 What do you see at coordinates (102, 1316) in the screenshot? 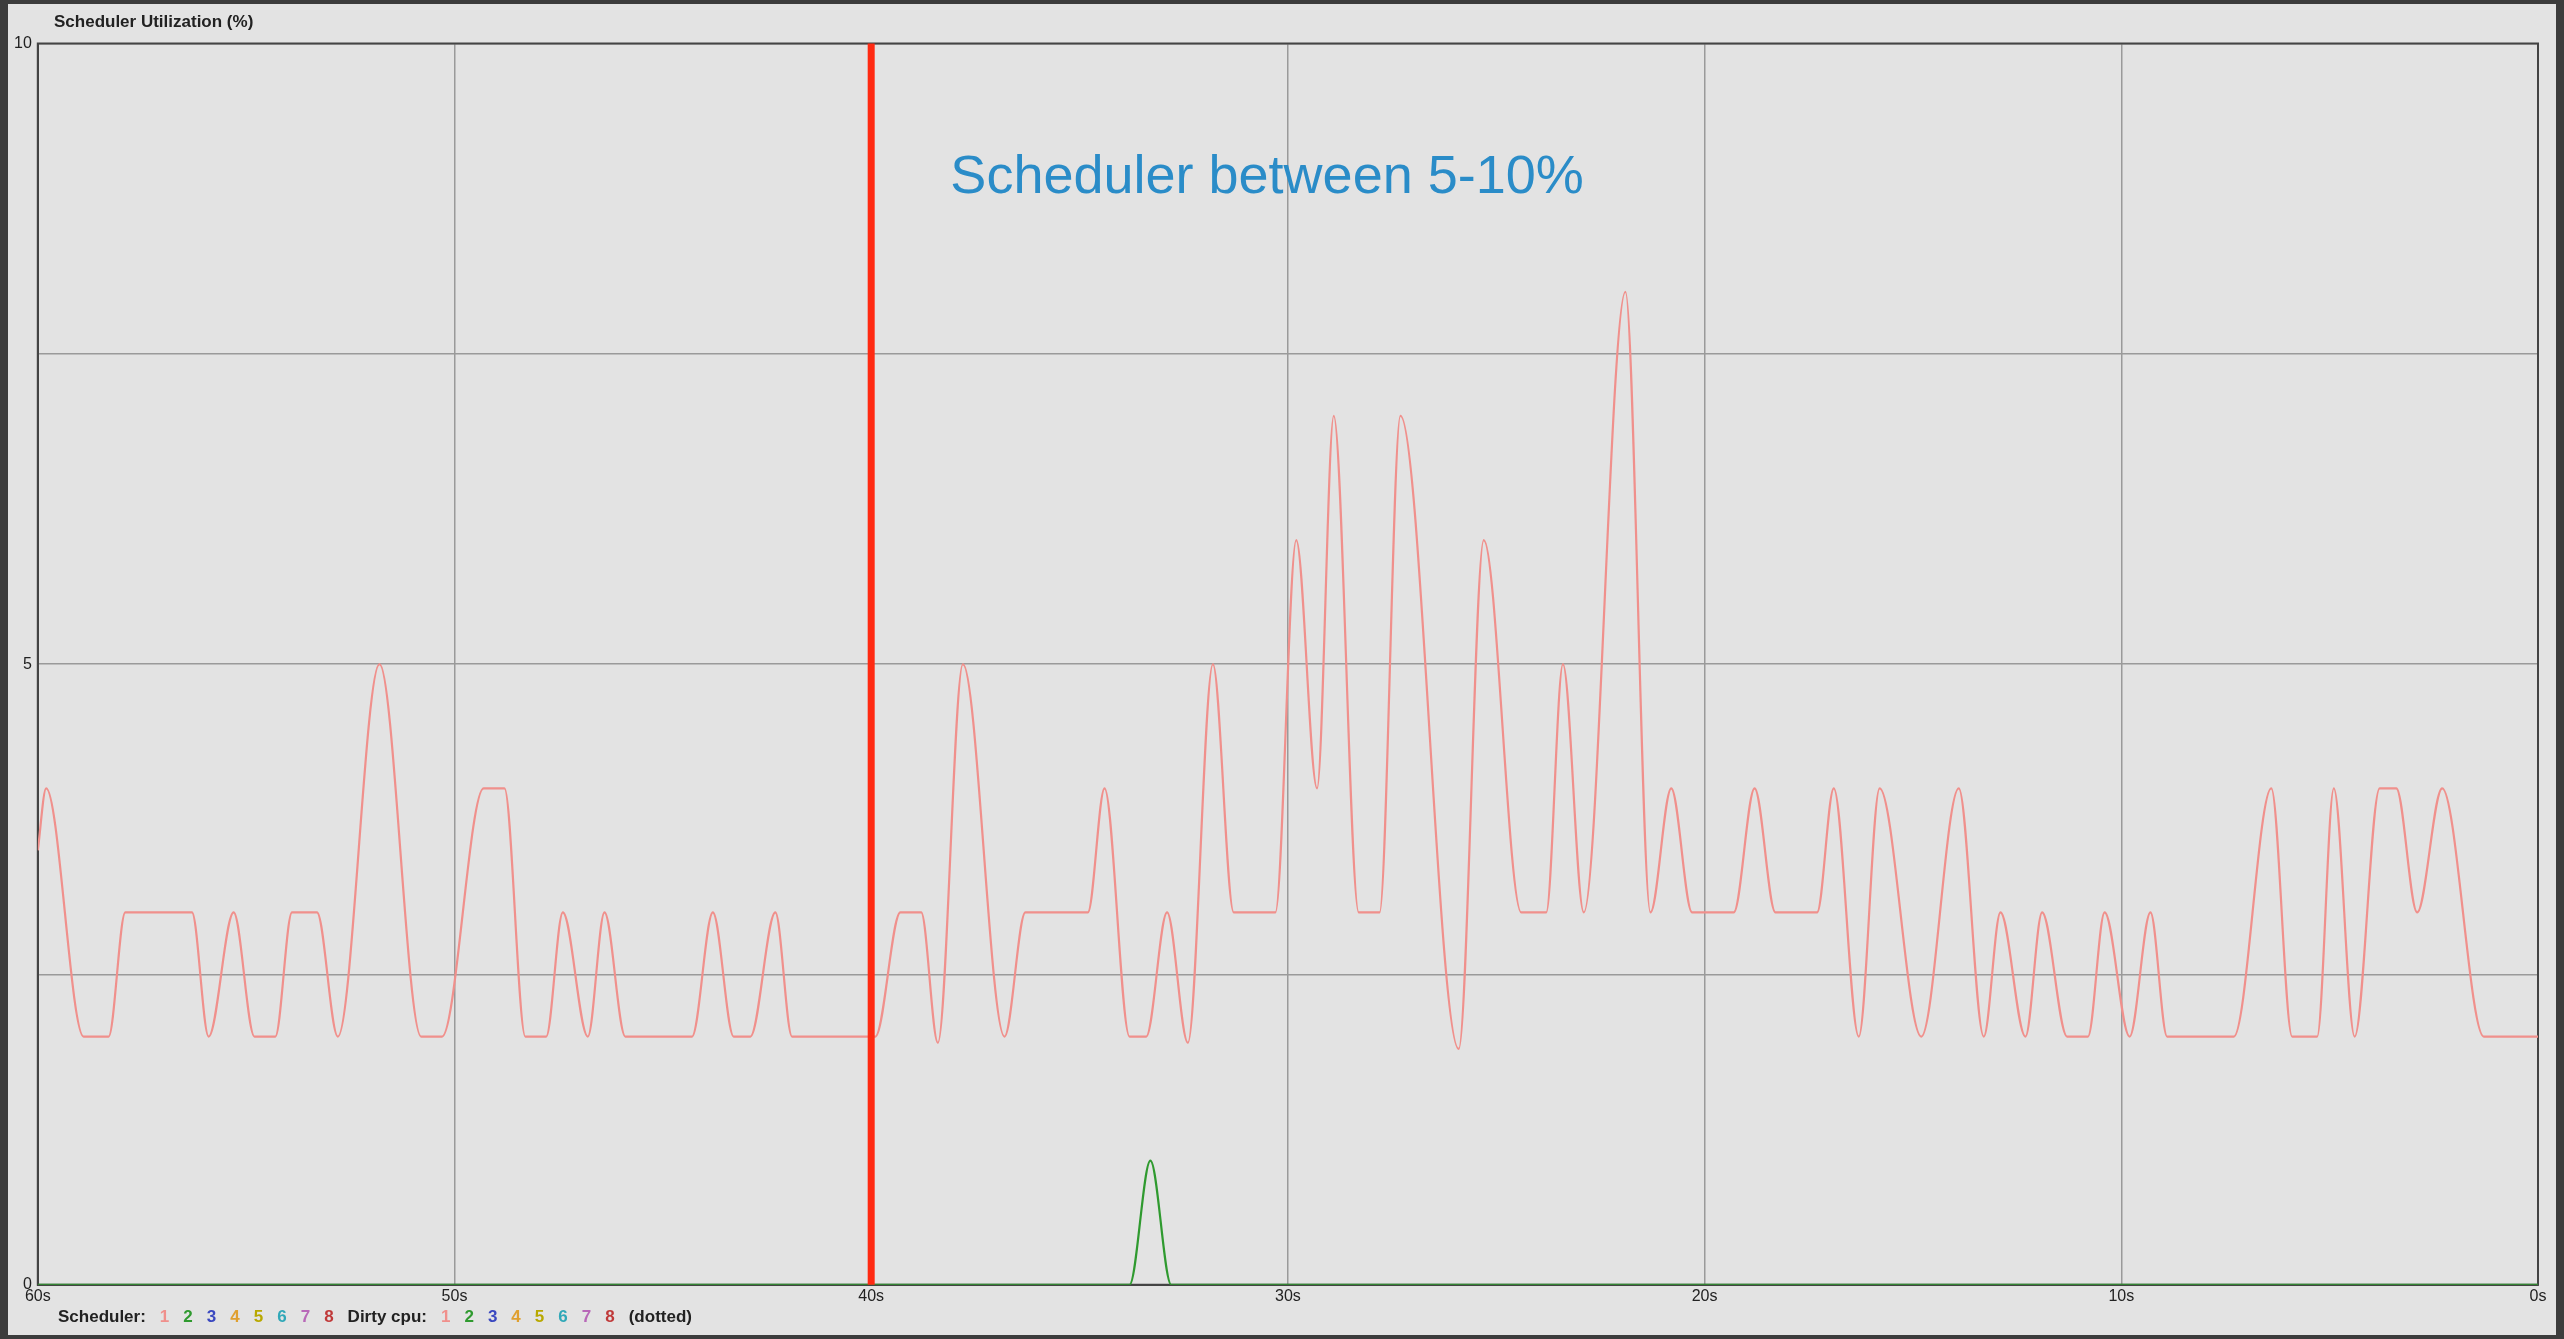
I see `legend-title: Scheduler:` at bounding box center [102, 1316].